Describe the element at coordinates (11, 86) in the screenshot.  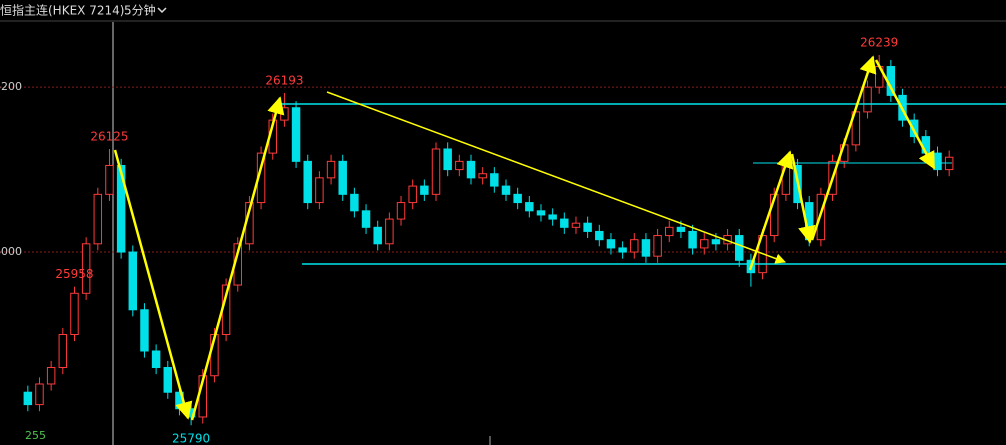
I see `y-tick-label: 26200` at that location.